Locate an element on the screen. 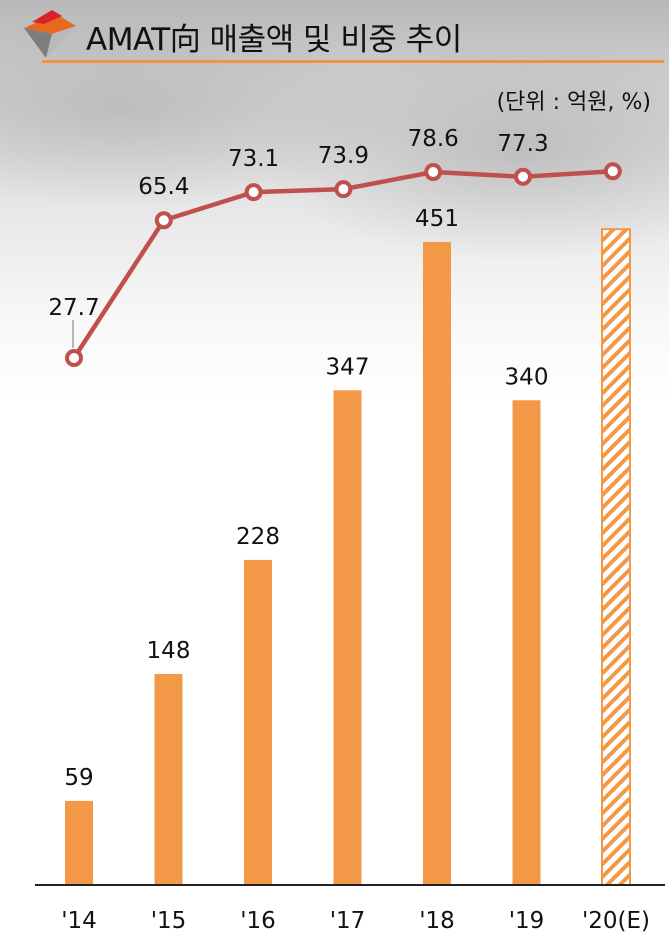  bar-value-label: 148 is located at coordinates (169, 651).